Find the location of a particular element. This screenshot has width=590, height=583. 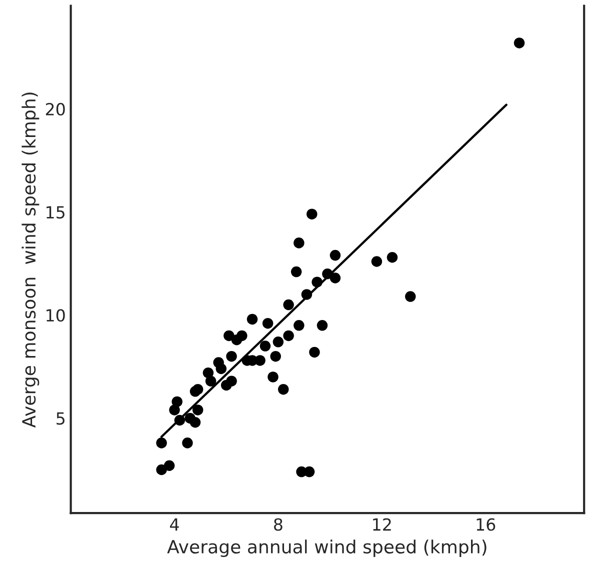

y-tick-label: 15 is located at coordinates (55, 212).